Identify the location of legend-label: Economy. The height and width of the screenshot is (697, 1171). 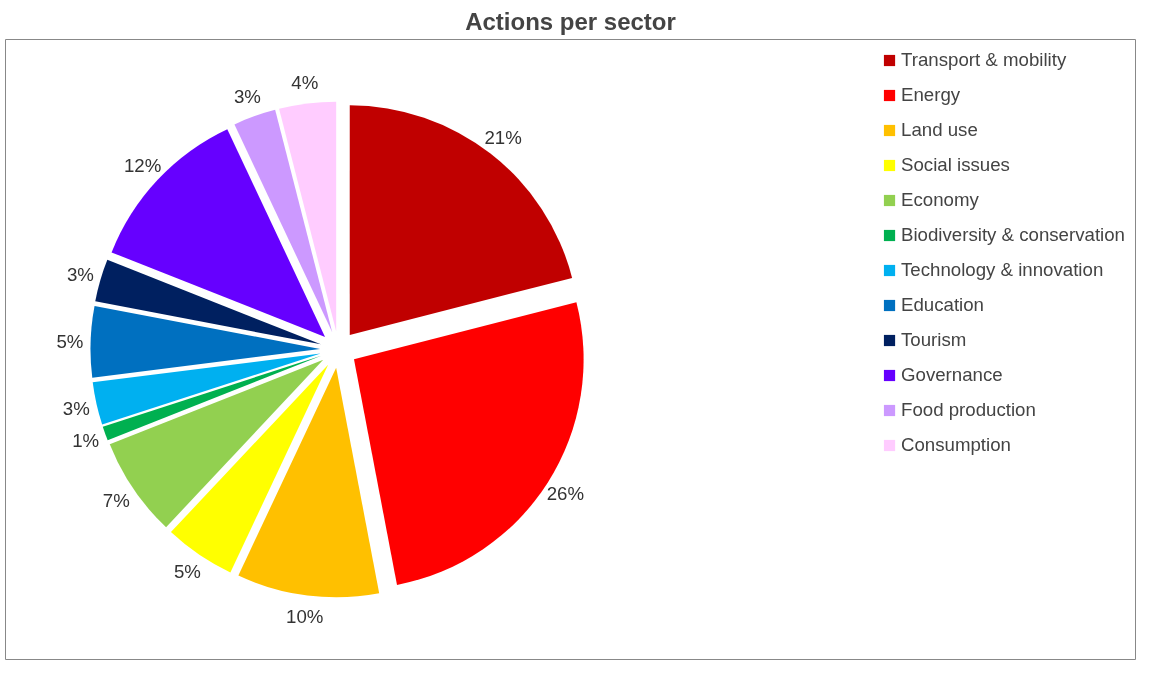
(940, 200).